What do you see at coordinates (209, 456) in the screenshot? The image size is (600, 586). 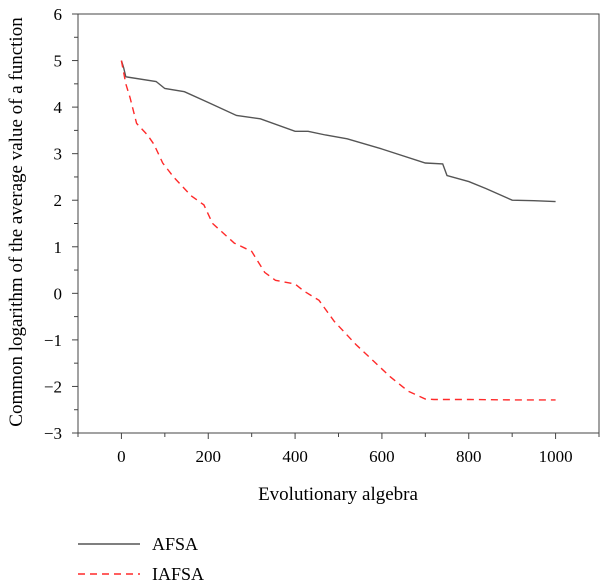 I see `x-tick-label: 200` at bounding box center [209, 456].